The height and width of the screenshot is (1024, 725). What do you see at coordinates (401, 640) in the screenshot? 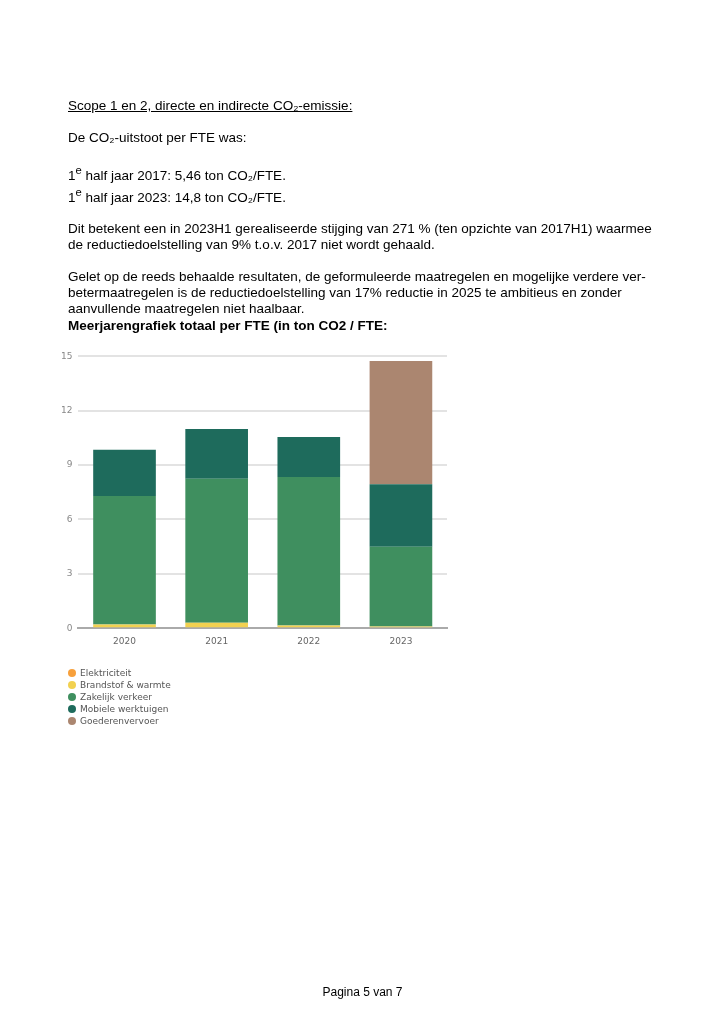
I see `x-tick-label: 2023` at bounding box center [401, 640].